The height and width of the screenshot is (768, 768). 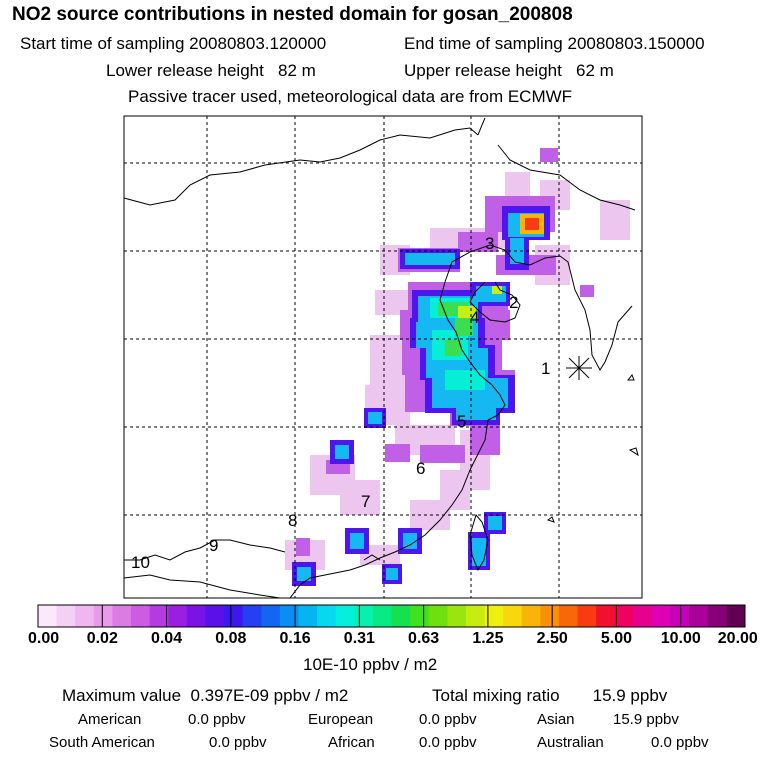 I want to click on lower-release-value: 82 m, so click(x=297, y=70).